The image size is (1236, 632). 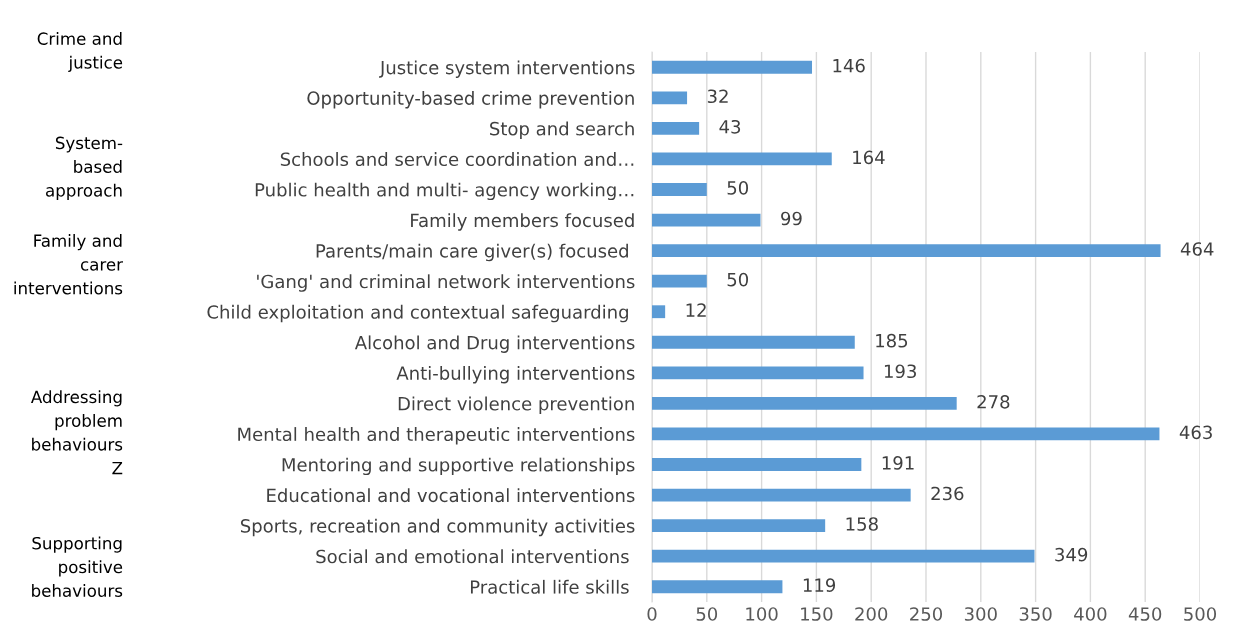 What do you see at coordinates (446, 283) in the screenshot?
I see `y-tick-label: 'Gang' and criminal network interventions` at bounding box center [446, 283].